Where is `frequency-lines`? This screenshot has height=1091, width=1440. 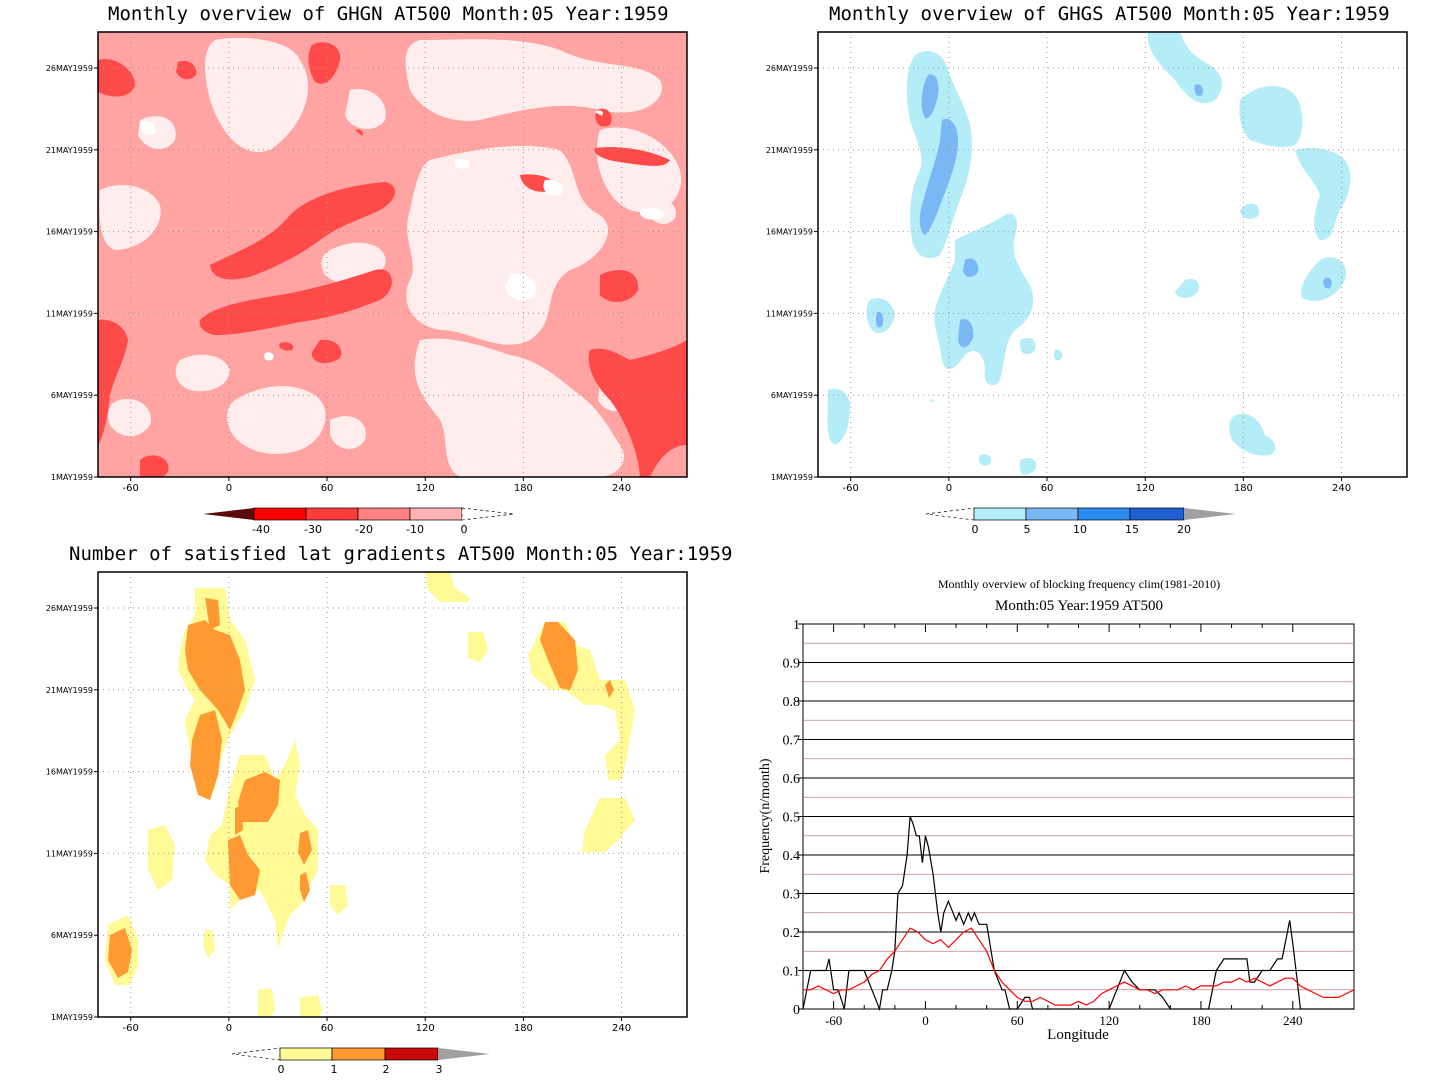 frequency-lines is located at coordinates (1078, 914).